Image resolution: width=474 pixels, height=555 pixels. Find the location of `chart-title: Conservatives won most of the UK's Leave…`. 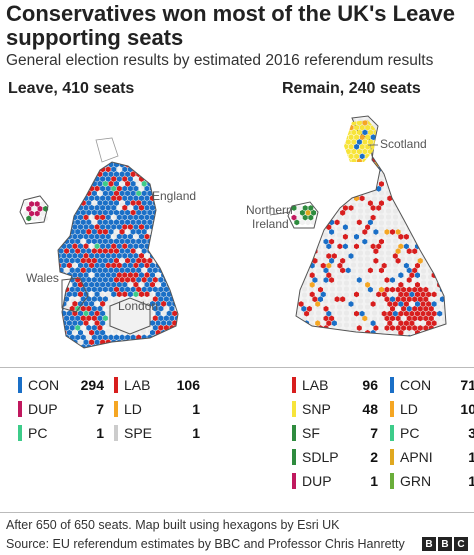

chart-title: Conservatives won most of the UK's Leave… is located at coordinates (231, 25).